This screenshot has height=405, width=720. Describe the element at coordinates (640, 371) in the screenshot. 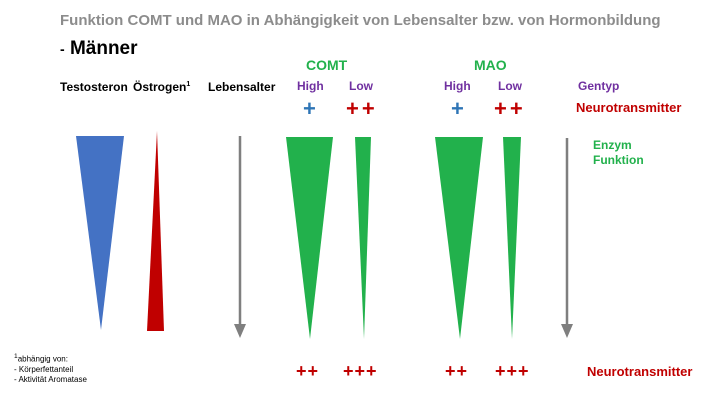

I see `neurotransmitter-label-bottom: Neurotransmitter` at that location.